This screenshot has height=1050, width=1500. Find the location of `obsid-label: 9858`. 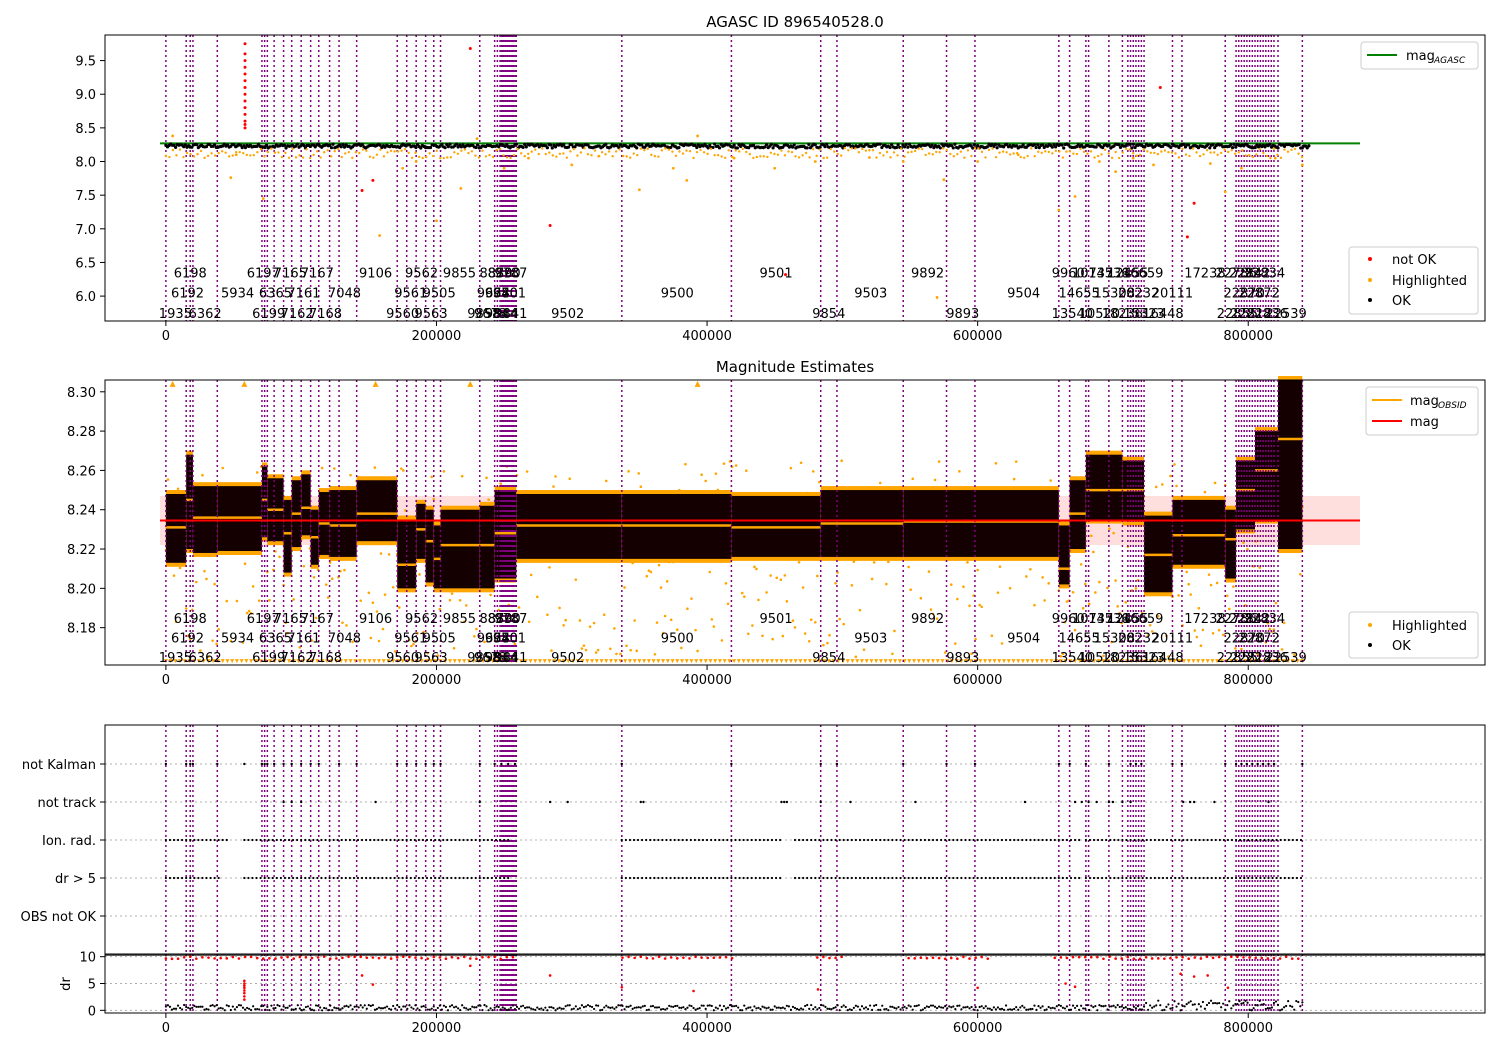

obsid-label: 9858 is located at coordinates (483, 658).